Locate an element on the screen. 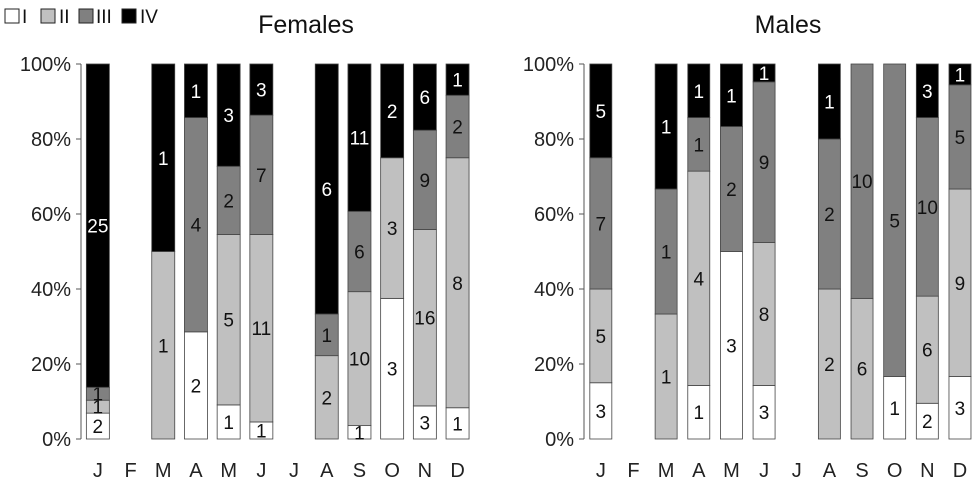  females-bar-a-iv is located at coordinates (326, 189).